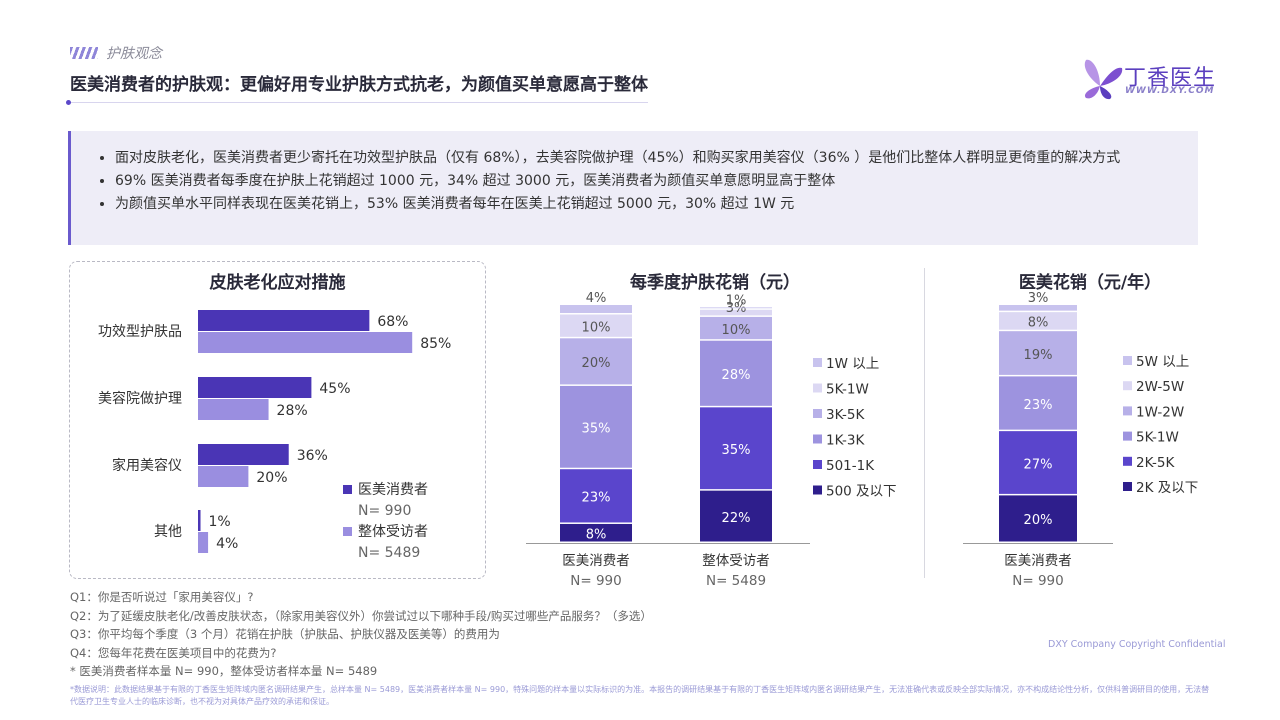 The width and height of the screenshot is (1280, 720). Describe the element at coordinates (924, 423) in the screenshot. I see `chart-divider` at that location.